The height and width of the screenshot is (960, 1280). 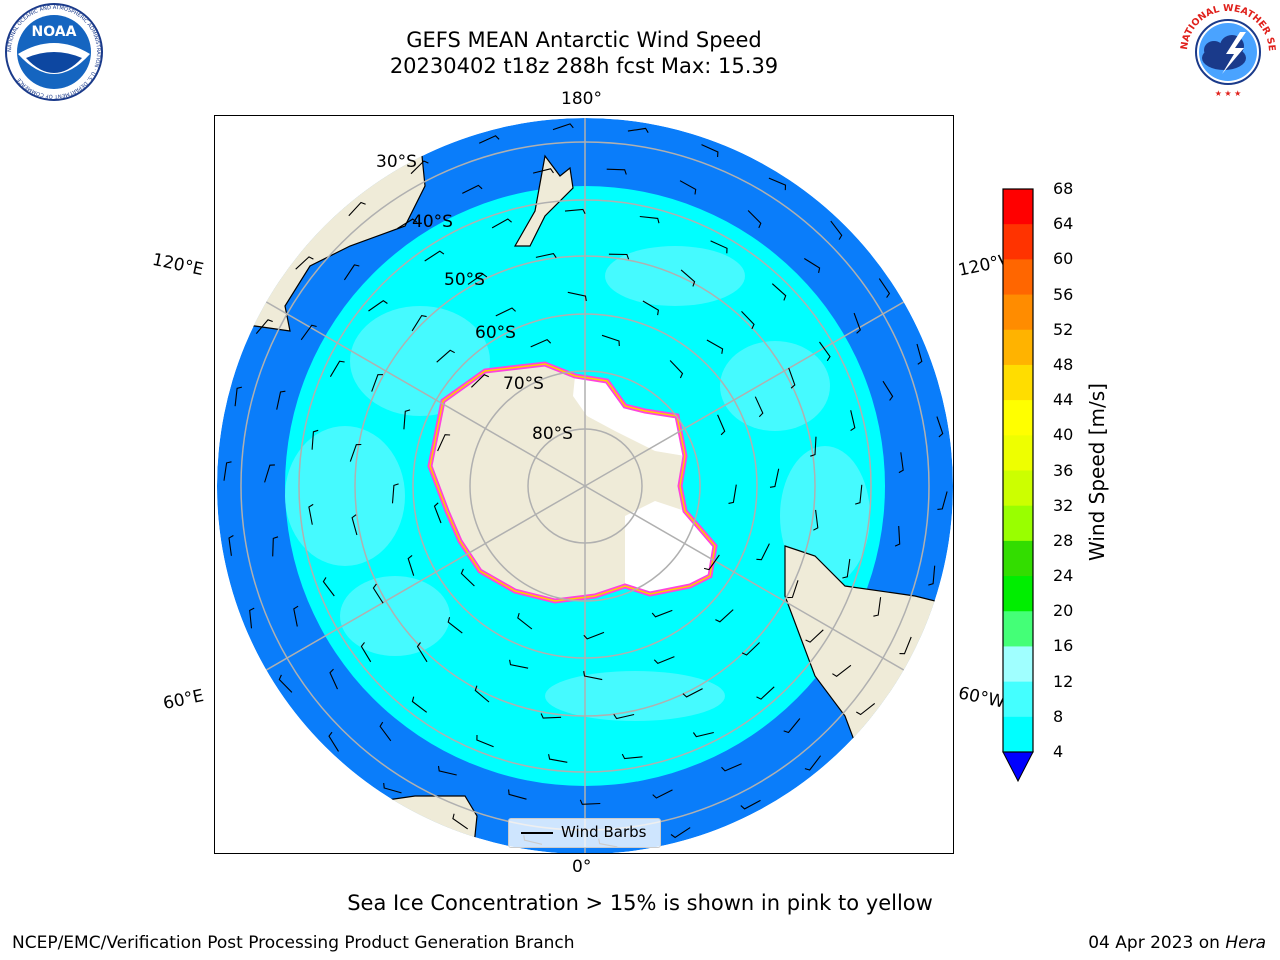 I want to click on colorbar-tick-label: 68, so click(x=1063, y=188).